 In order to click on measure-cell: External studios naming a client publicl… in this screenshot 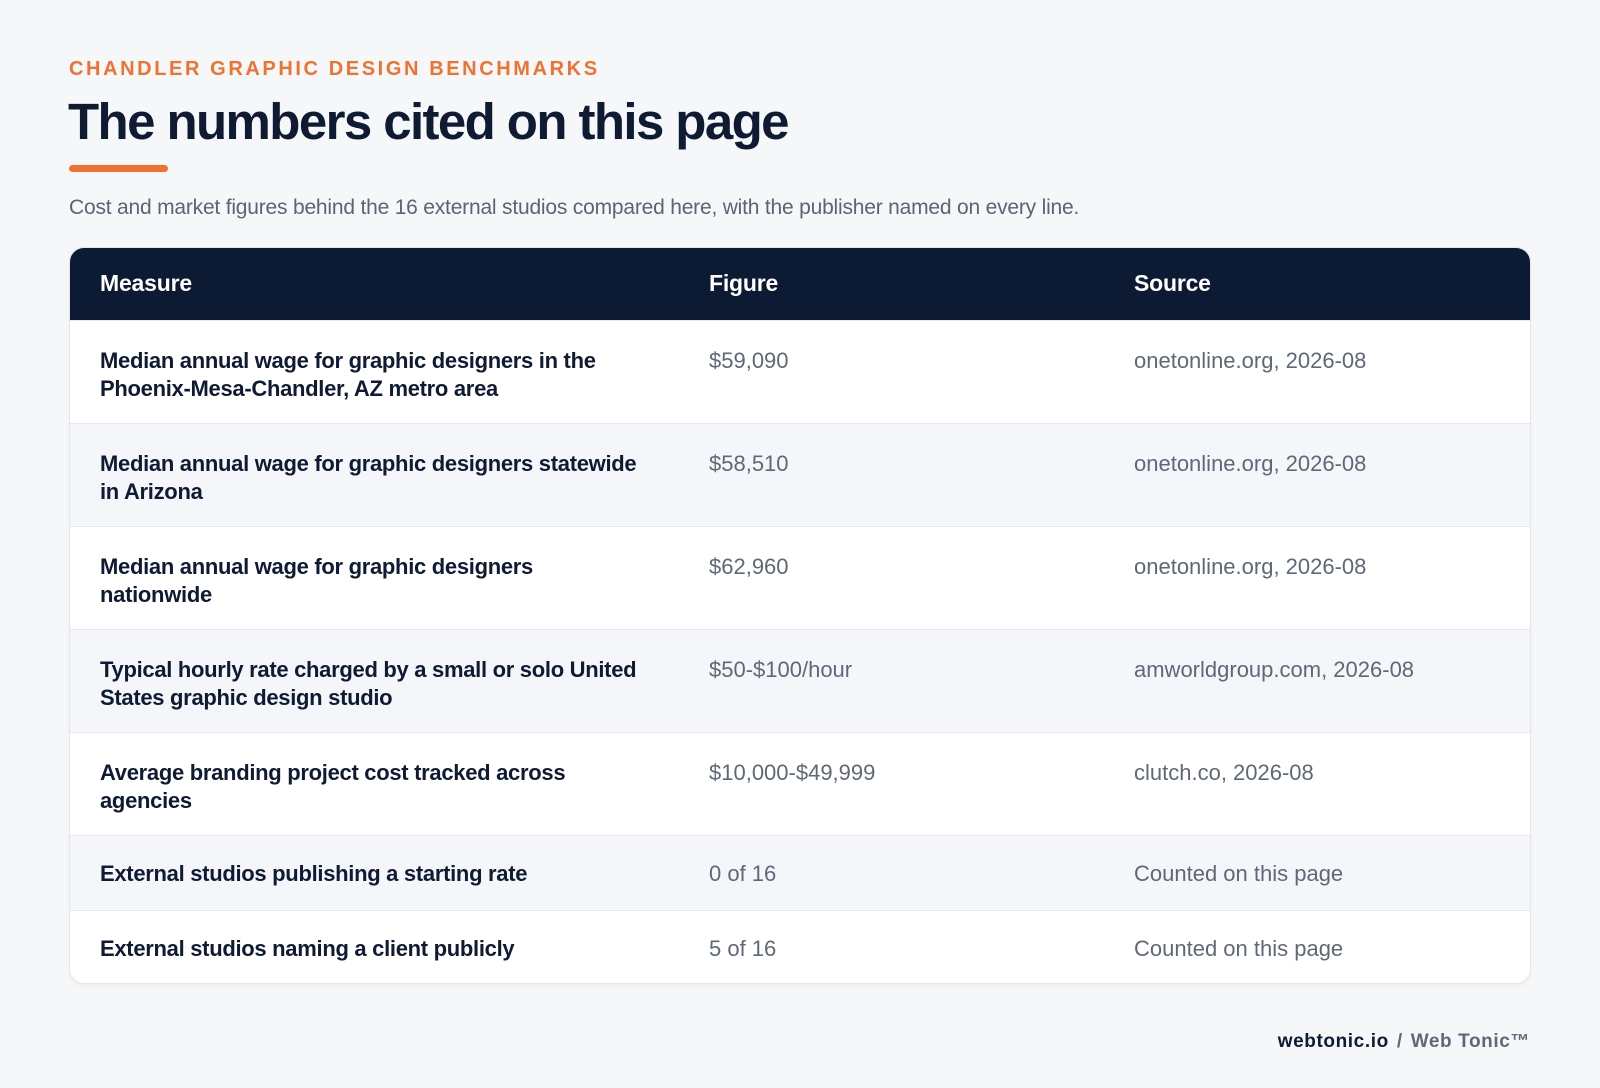, I will do `click(307, 948)`.